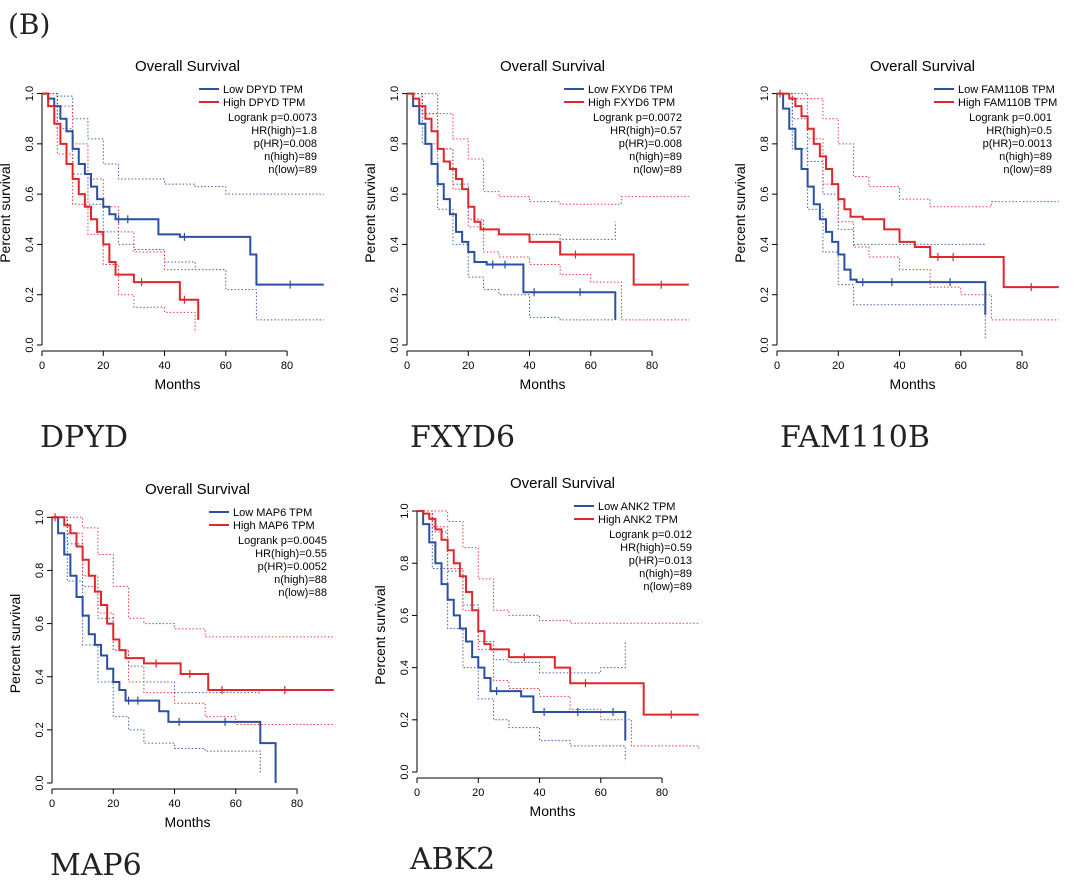 The height and width of the screenshot is (884, 1080). Describe the element at coordinates (96, 865) in the screenshot. I see `gene-name: MAP6` at that location.